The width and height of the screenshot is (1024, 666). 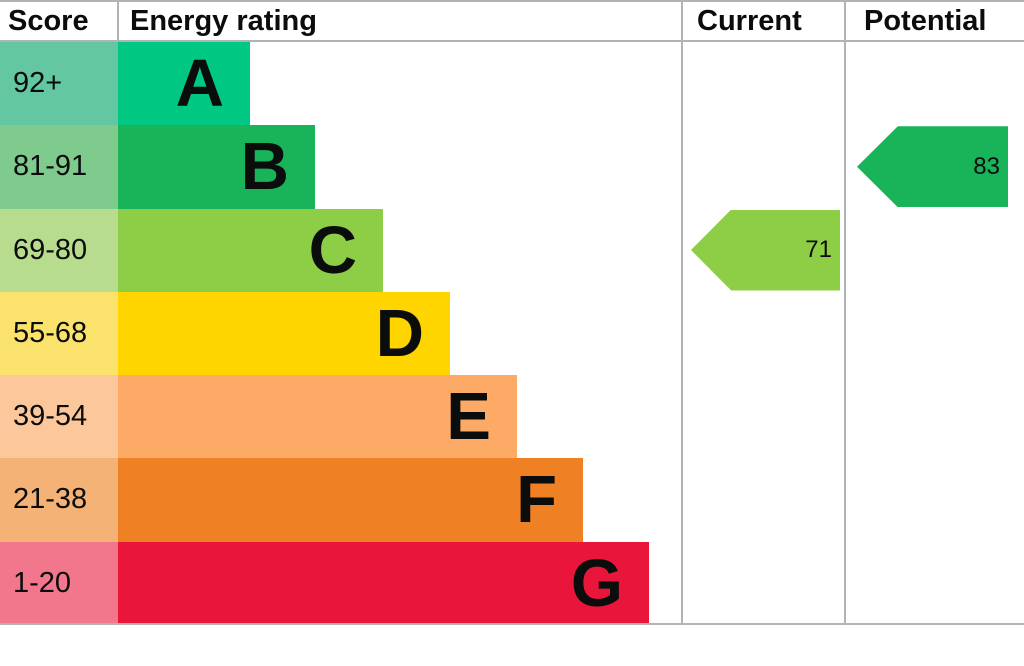 I want to click on band-bar: B, so click(x=216, y=167).